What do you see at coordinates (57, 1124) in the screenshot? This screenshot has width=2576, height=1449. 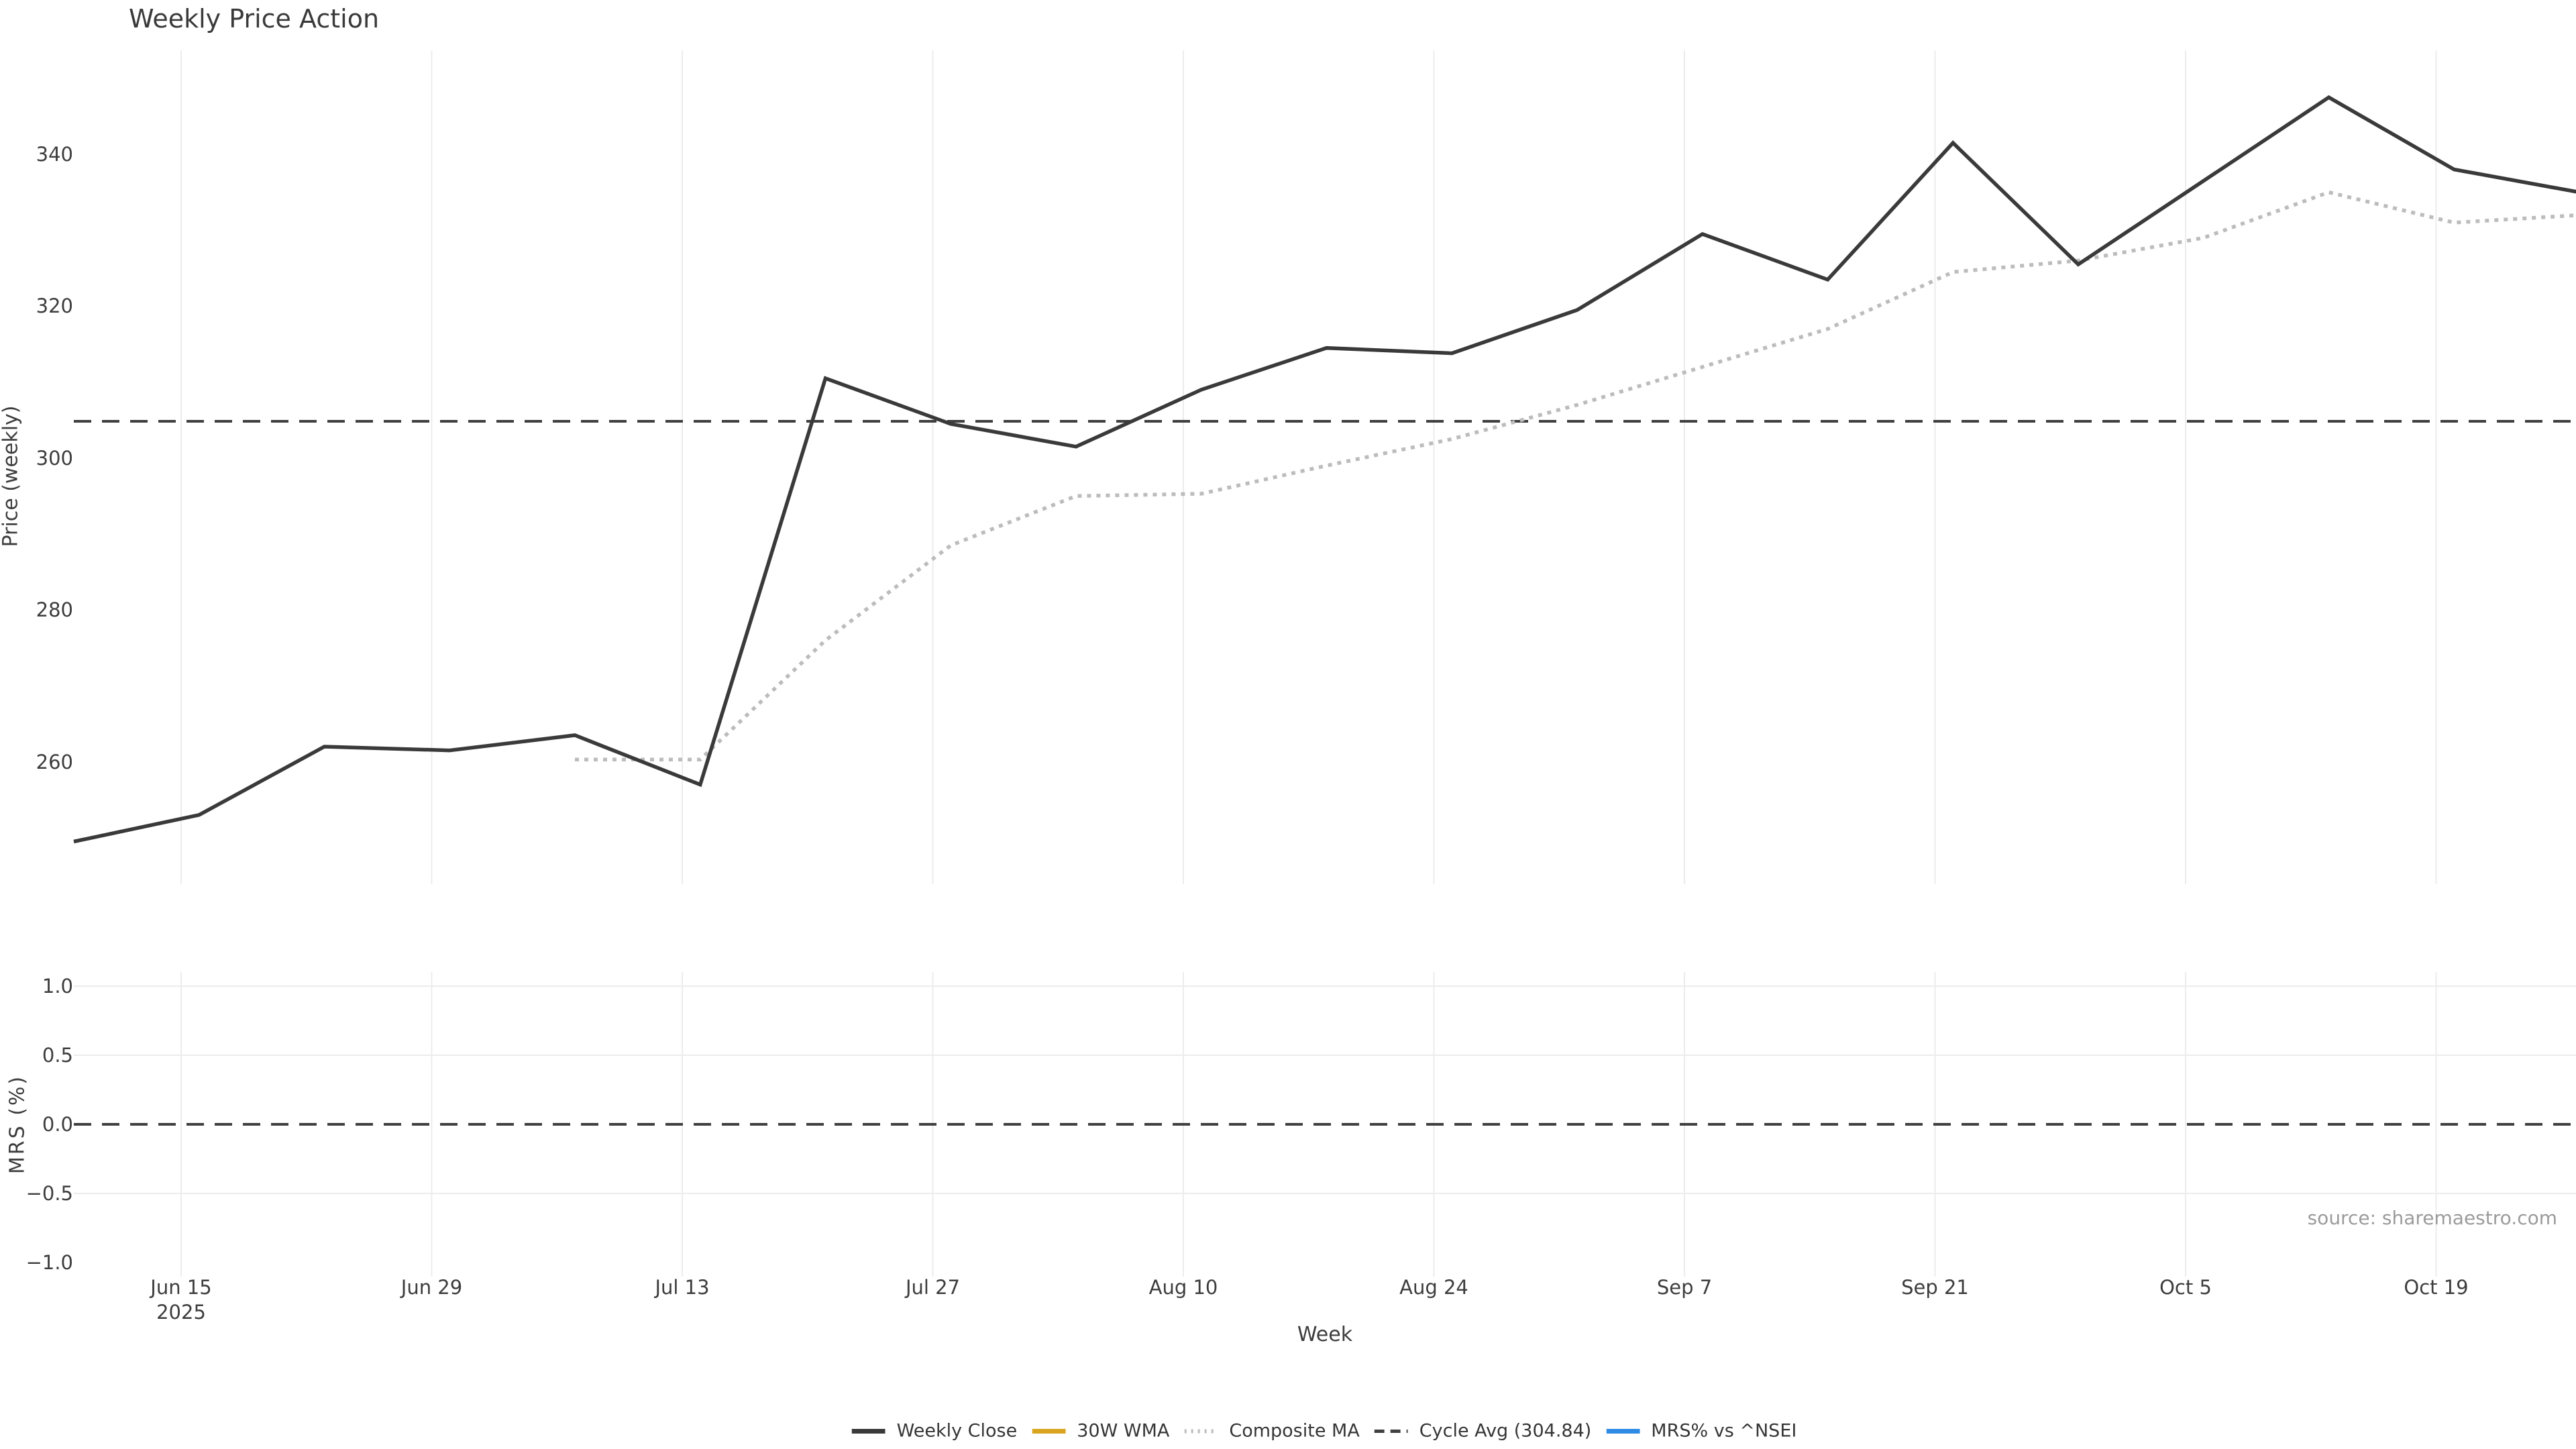 I see `mrs-ytick-label: 0.0` at bounding box center [57, 1124].